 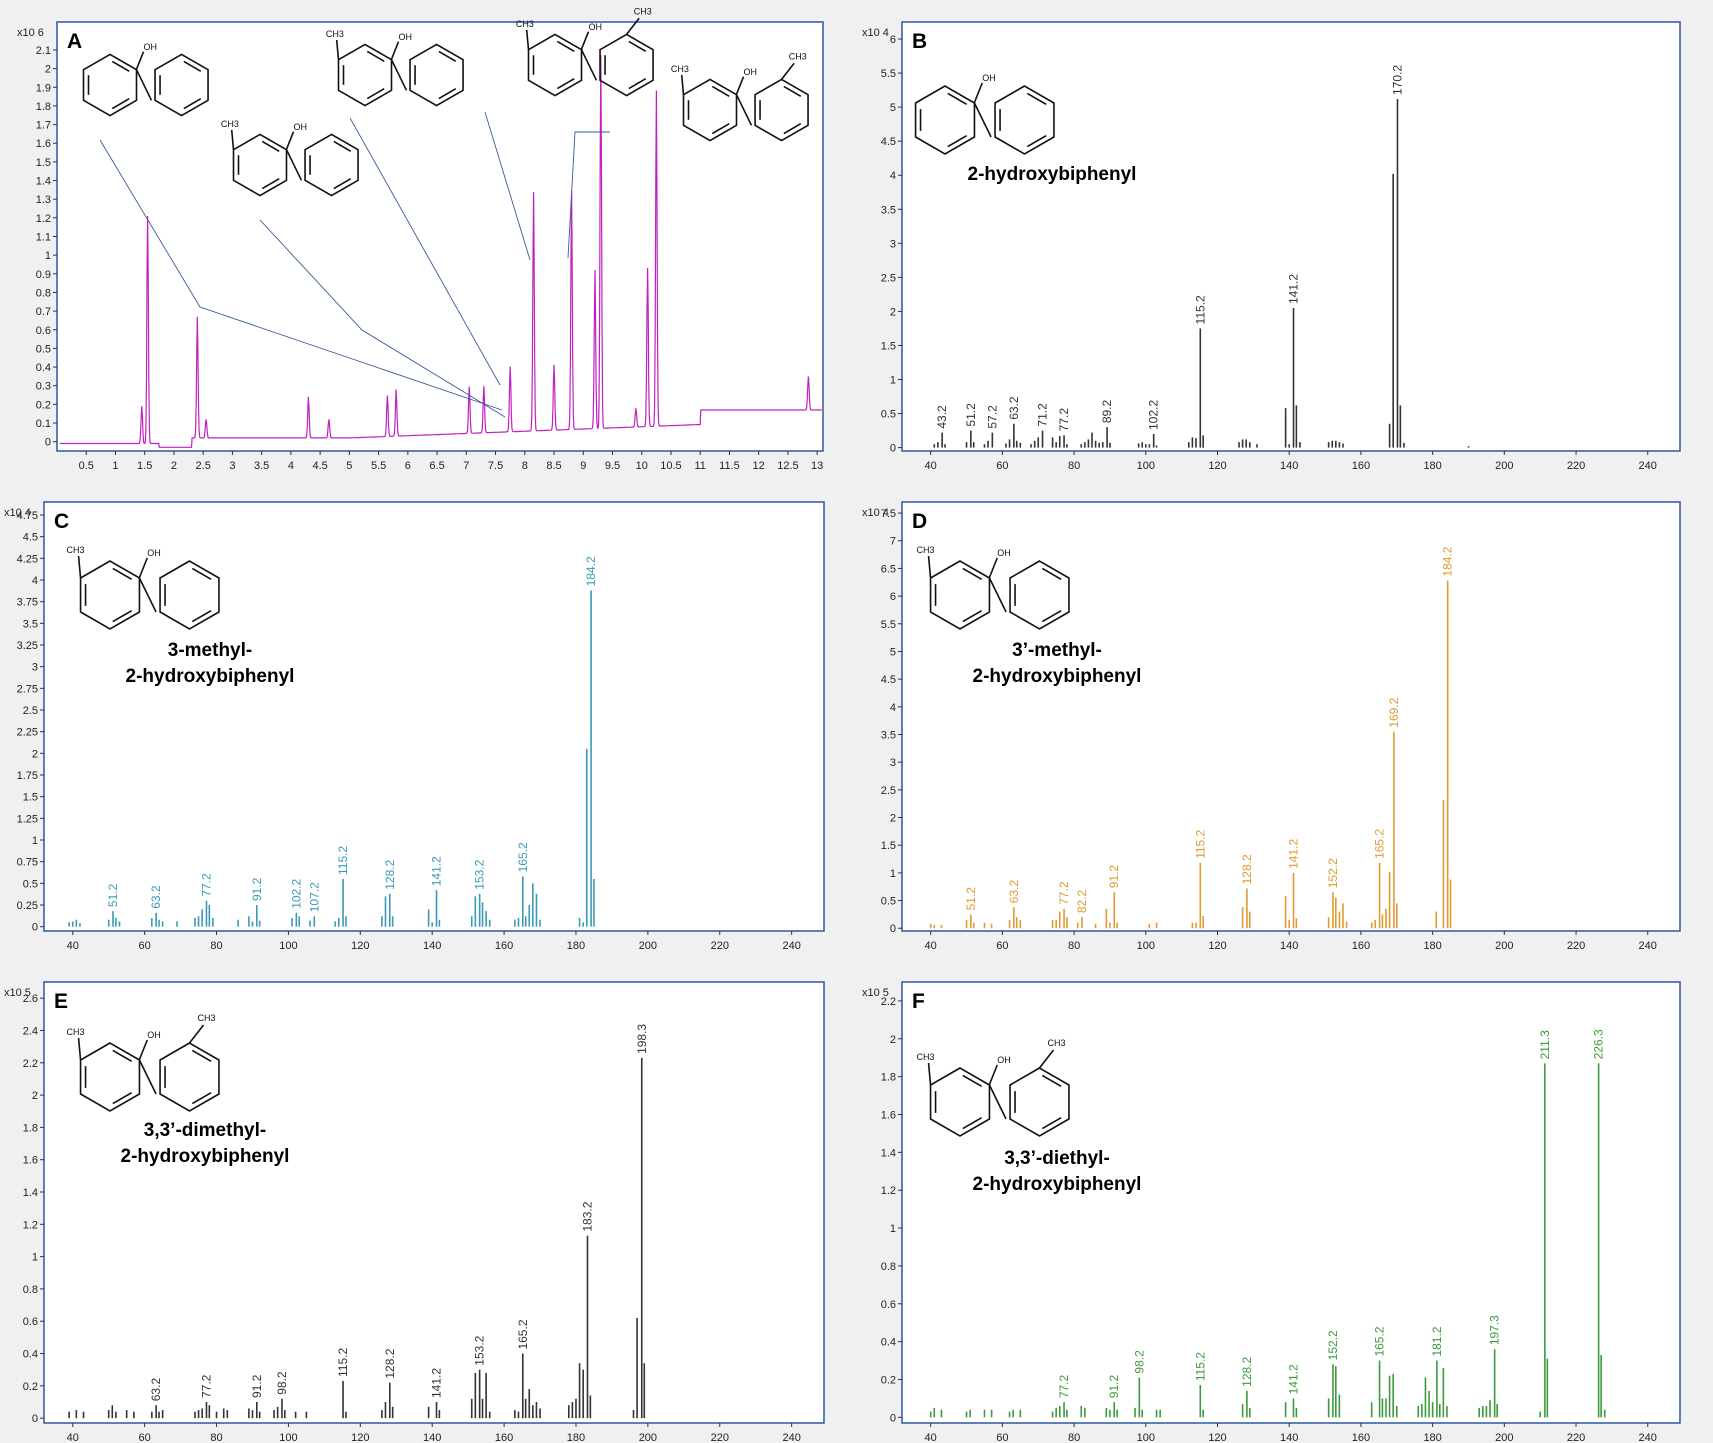 What do you see at coordinates (1064, 1386) in the screenshot?
I see `peak-label: 77.2` at bounding box center [1064, 1386].